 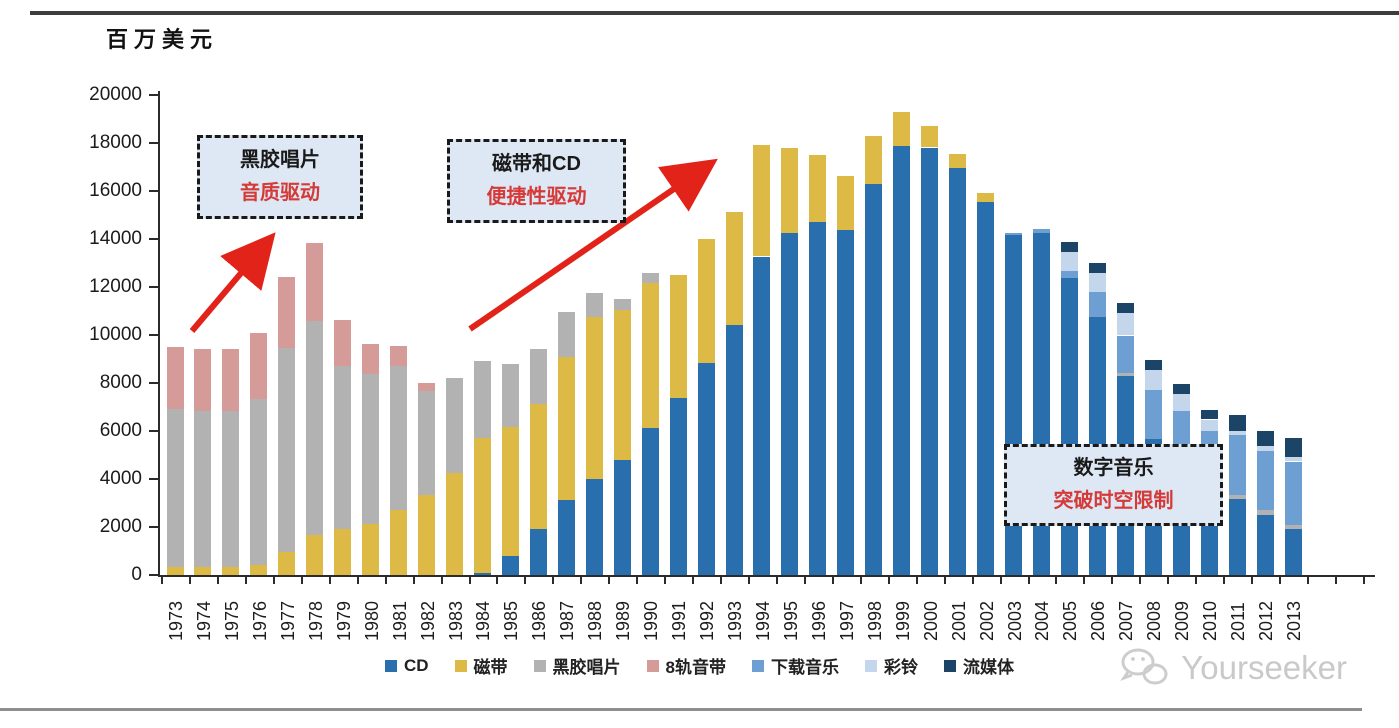 I want to click on convenience-trend-arrow, so click(x=593, y=245).